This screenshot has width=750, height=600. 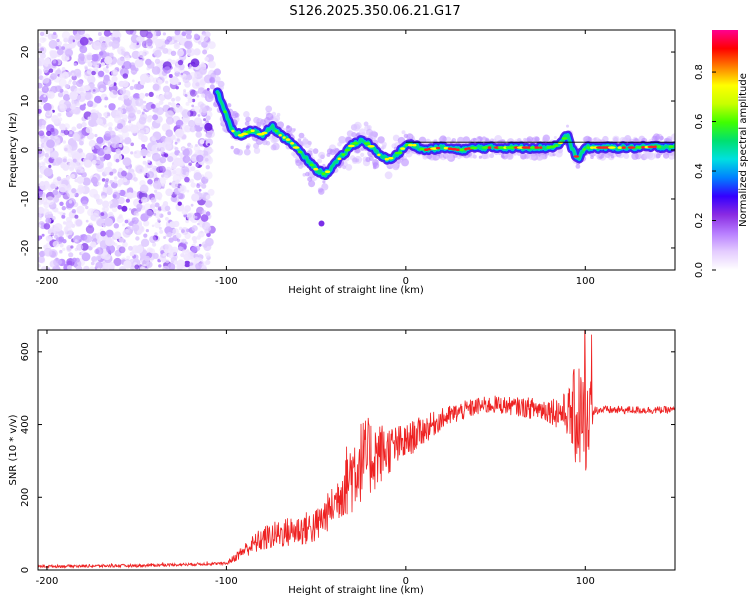 I want to click on snr-x-label: Height of straight line (km), so click(x=356, y=590).